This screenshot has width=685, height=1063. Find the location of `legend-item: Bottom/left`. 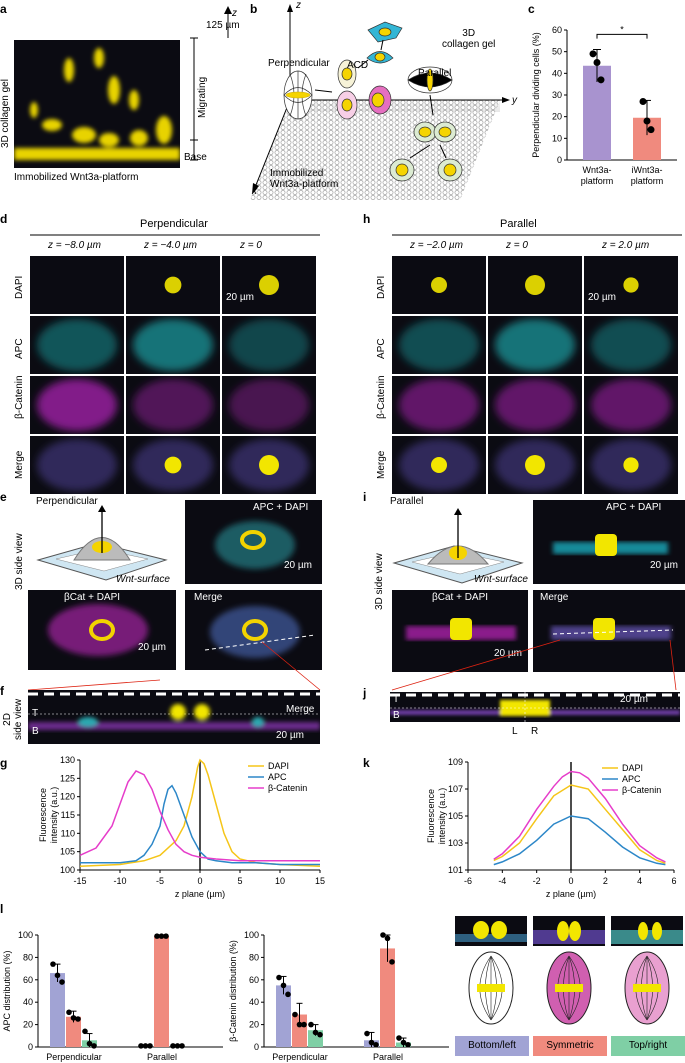

legend-item: Bottom/left is located at coordinates (492, 1046).